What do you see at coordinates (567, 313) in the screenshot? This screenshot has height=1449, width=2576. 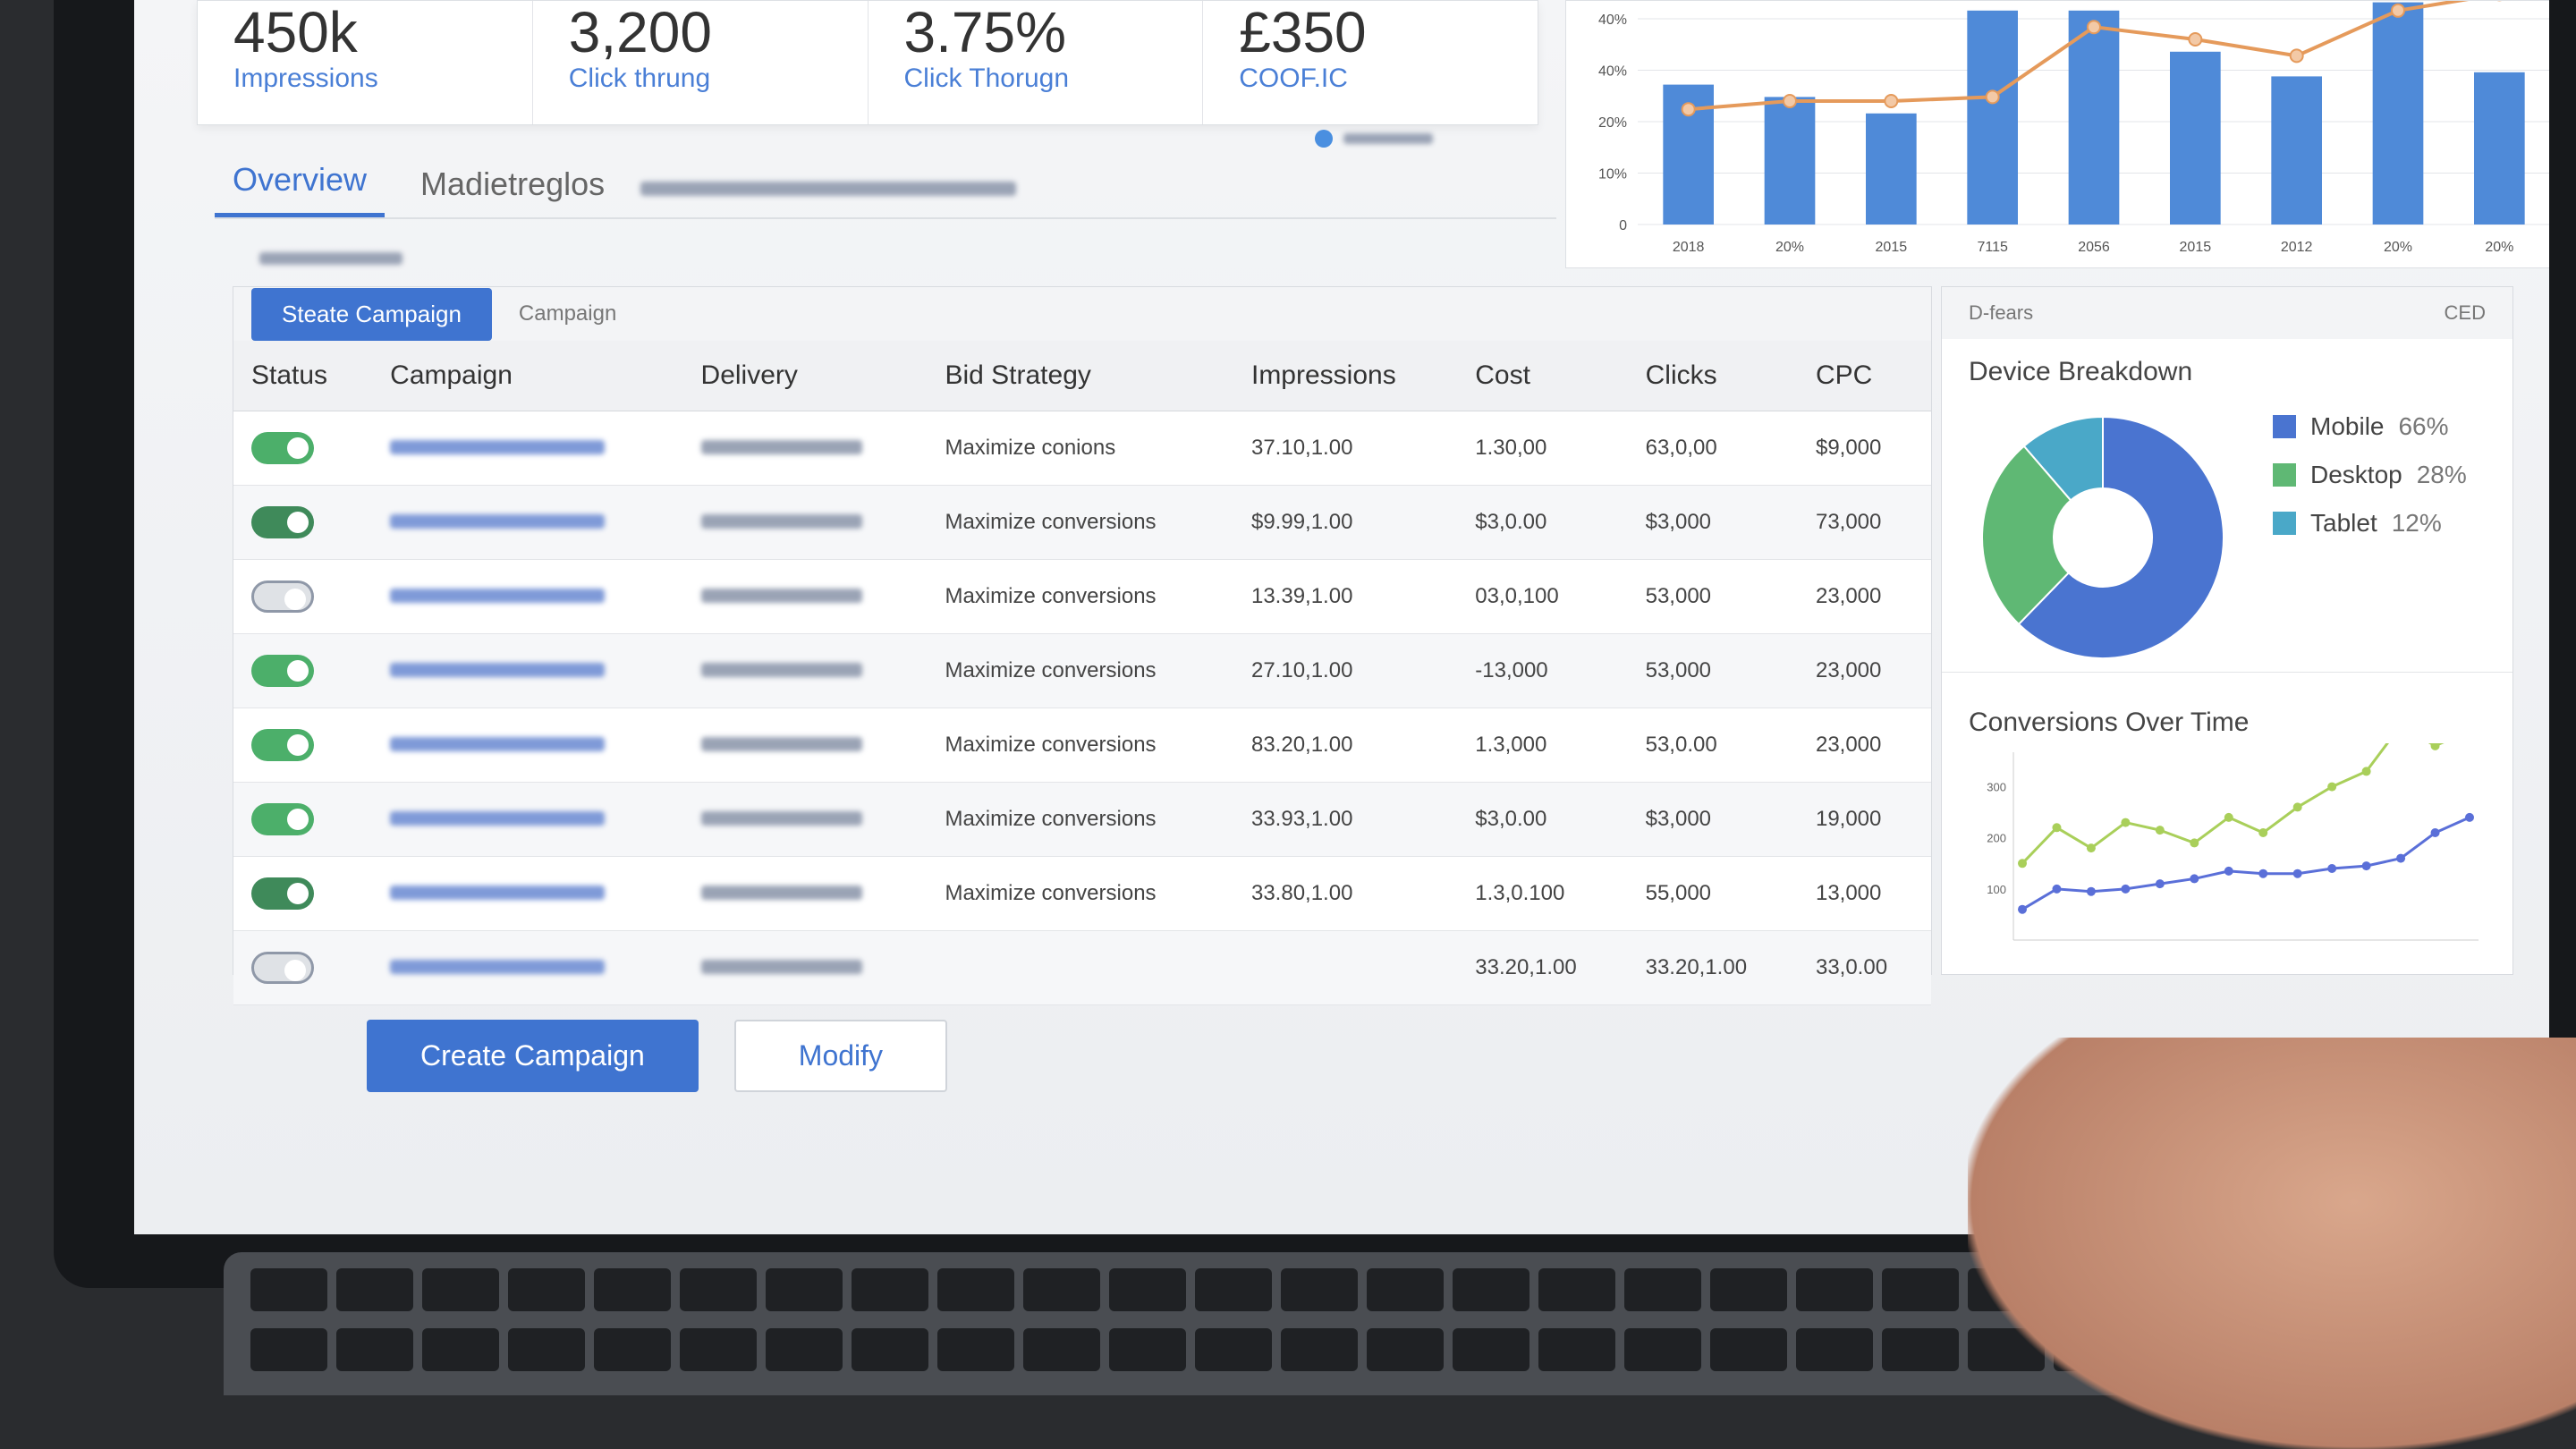 I see `campaign-link: Campaign` at bounding box center [567, 313].